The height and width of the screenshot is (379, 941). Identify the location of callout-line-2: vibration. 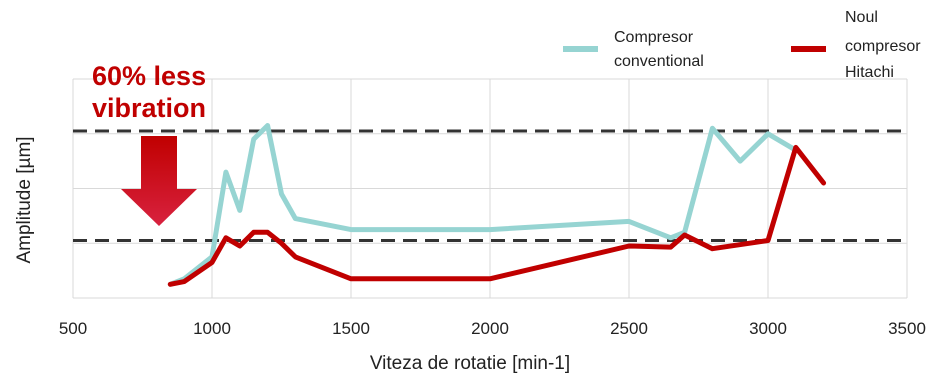
(149, 108).